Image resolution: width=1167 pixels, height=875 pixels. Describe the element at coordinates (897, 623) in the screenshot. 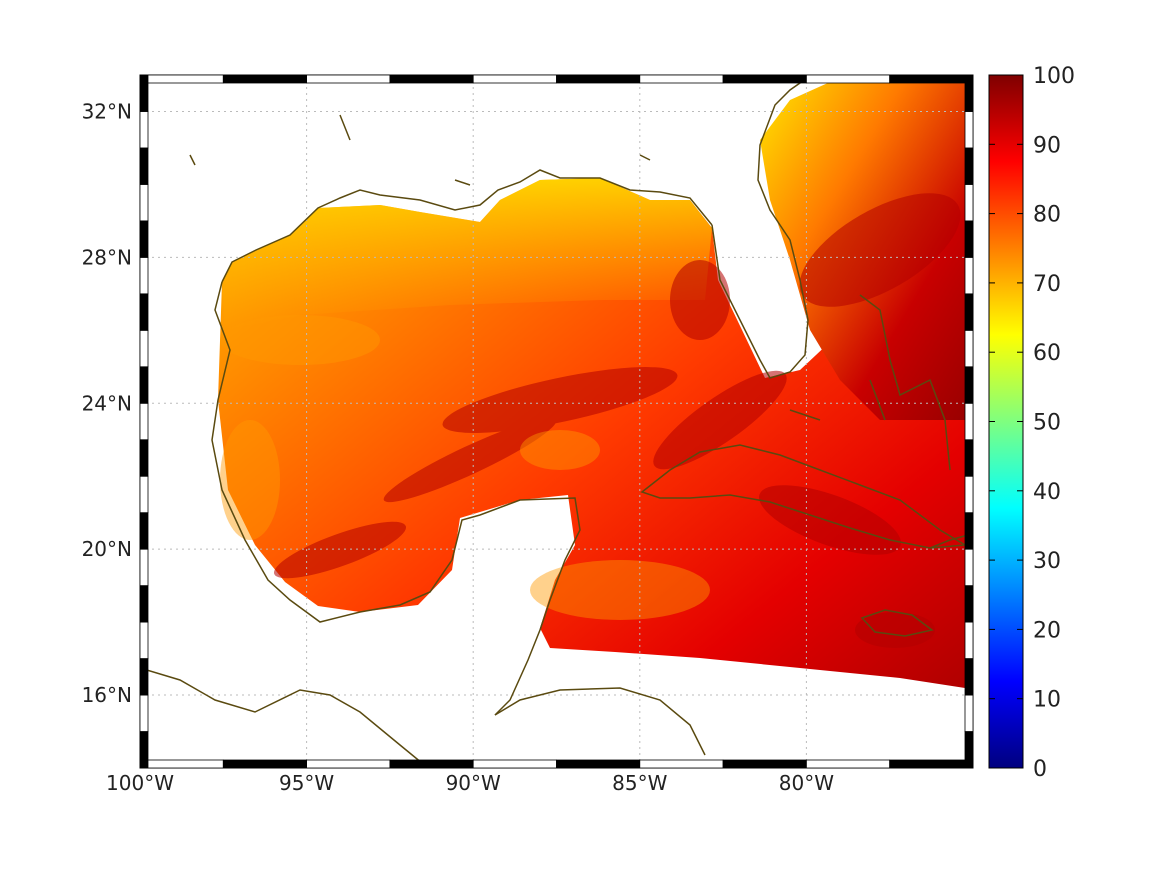

I see `jamaica-coast` at that location.